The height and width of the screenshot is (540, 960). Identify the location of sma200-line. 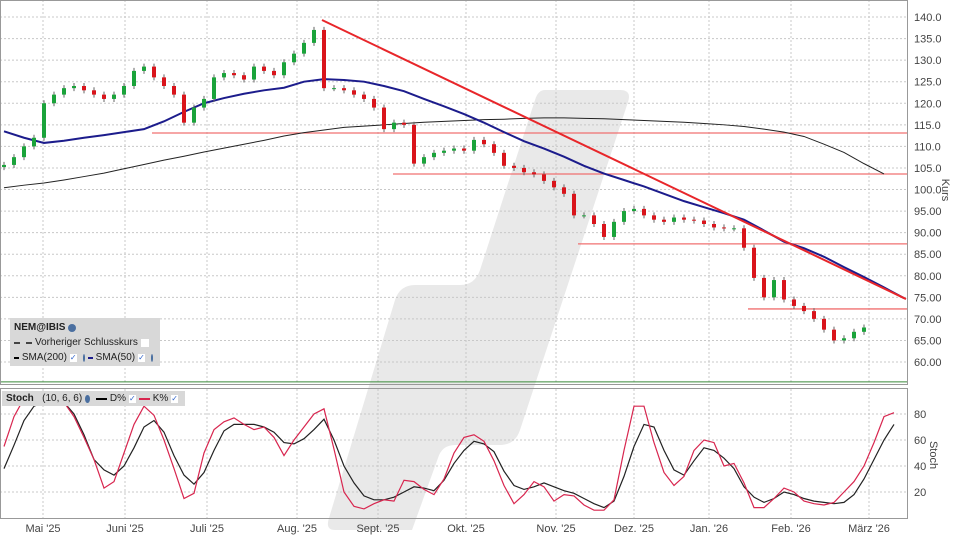
(444, 153).